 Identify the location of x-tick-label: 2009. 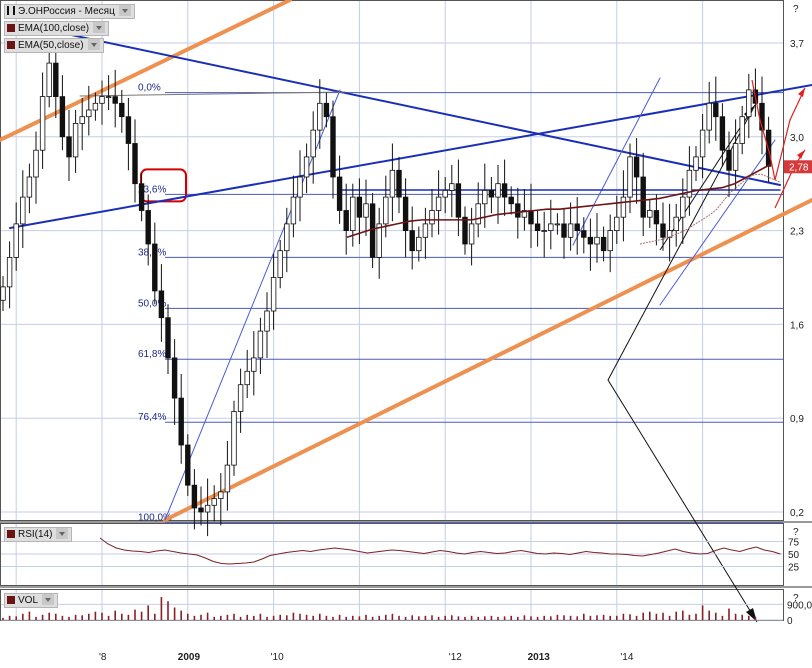
(189, 657).